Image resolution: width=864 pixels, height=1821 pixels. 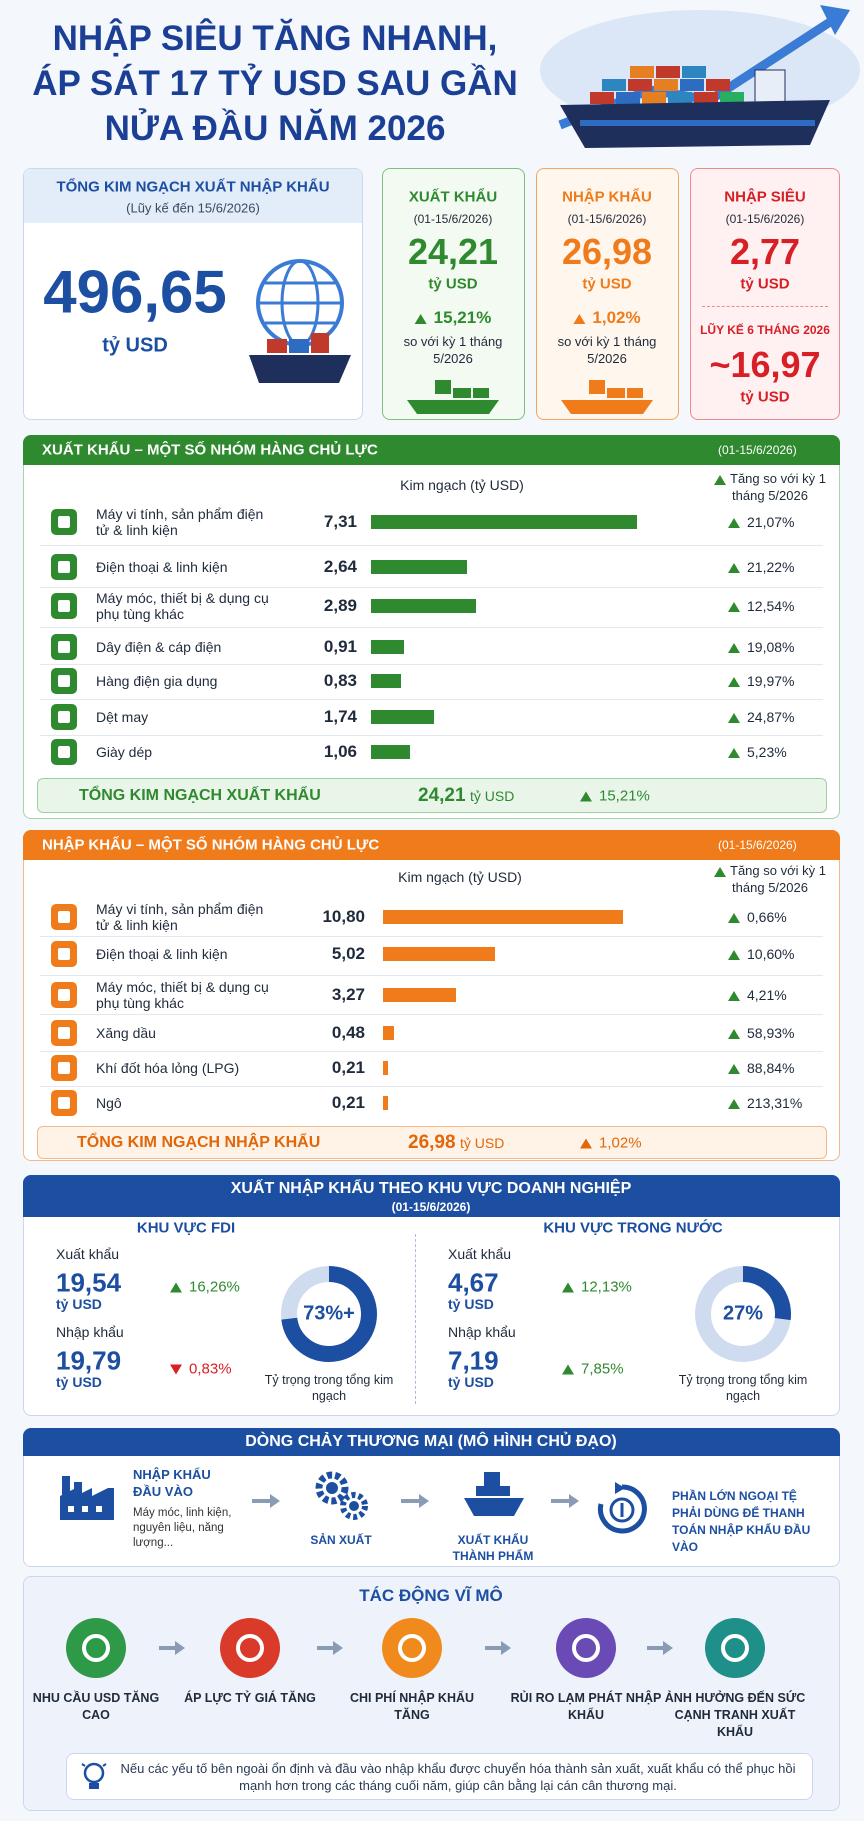 What do you see at coordinates (329, 1313) in the screenshot?
I see `share-label: 73%+` at bounding box center [329, 1313].